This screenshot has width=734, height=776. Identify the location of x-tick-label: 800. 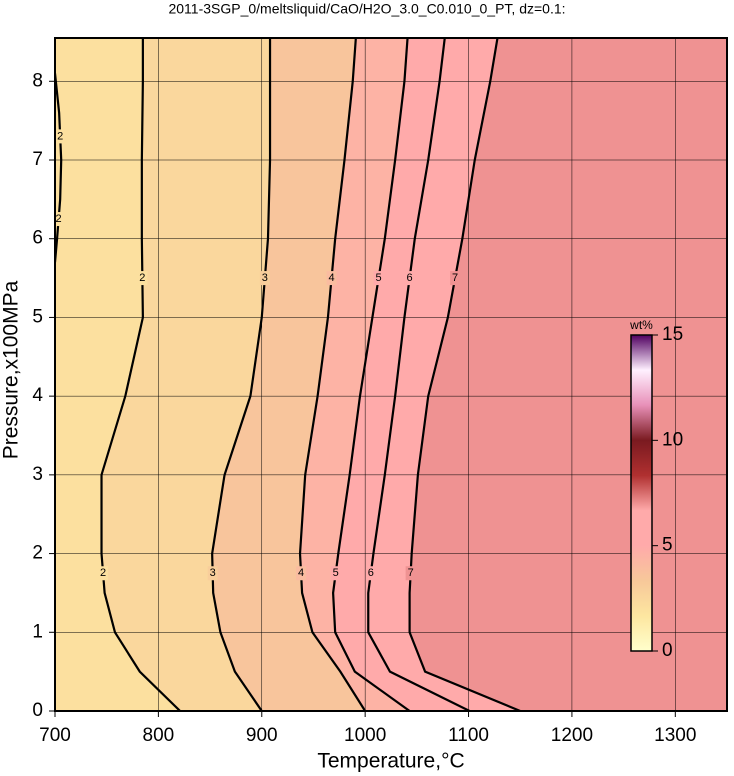
(159, 735).